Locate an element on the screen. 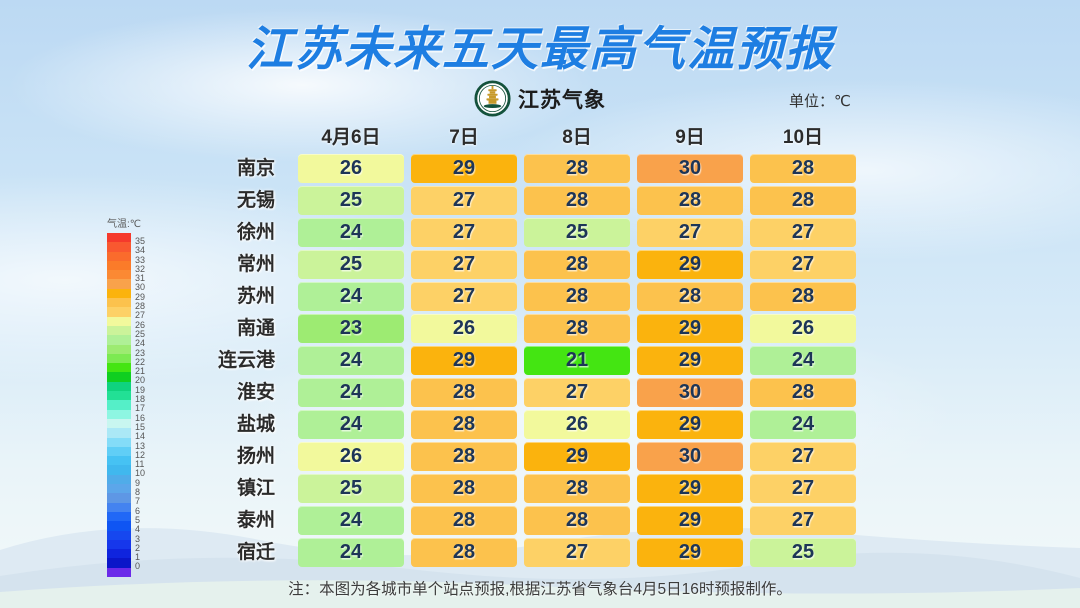 The width and height of the screenshot is (1080, 608). colorbar-tick-label: 8 is located at coordinates (138, 492).